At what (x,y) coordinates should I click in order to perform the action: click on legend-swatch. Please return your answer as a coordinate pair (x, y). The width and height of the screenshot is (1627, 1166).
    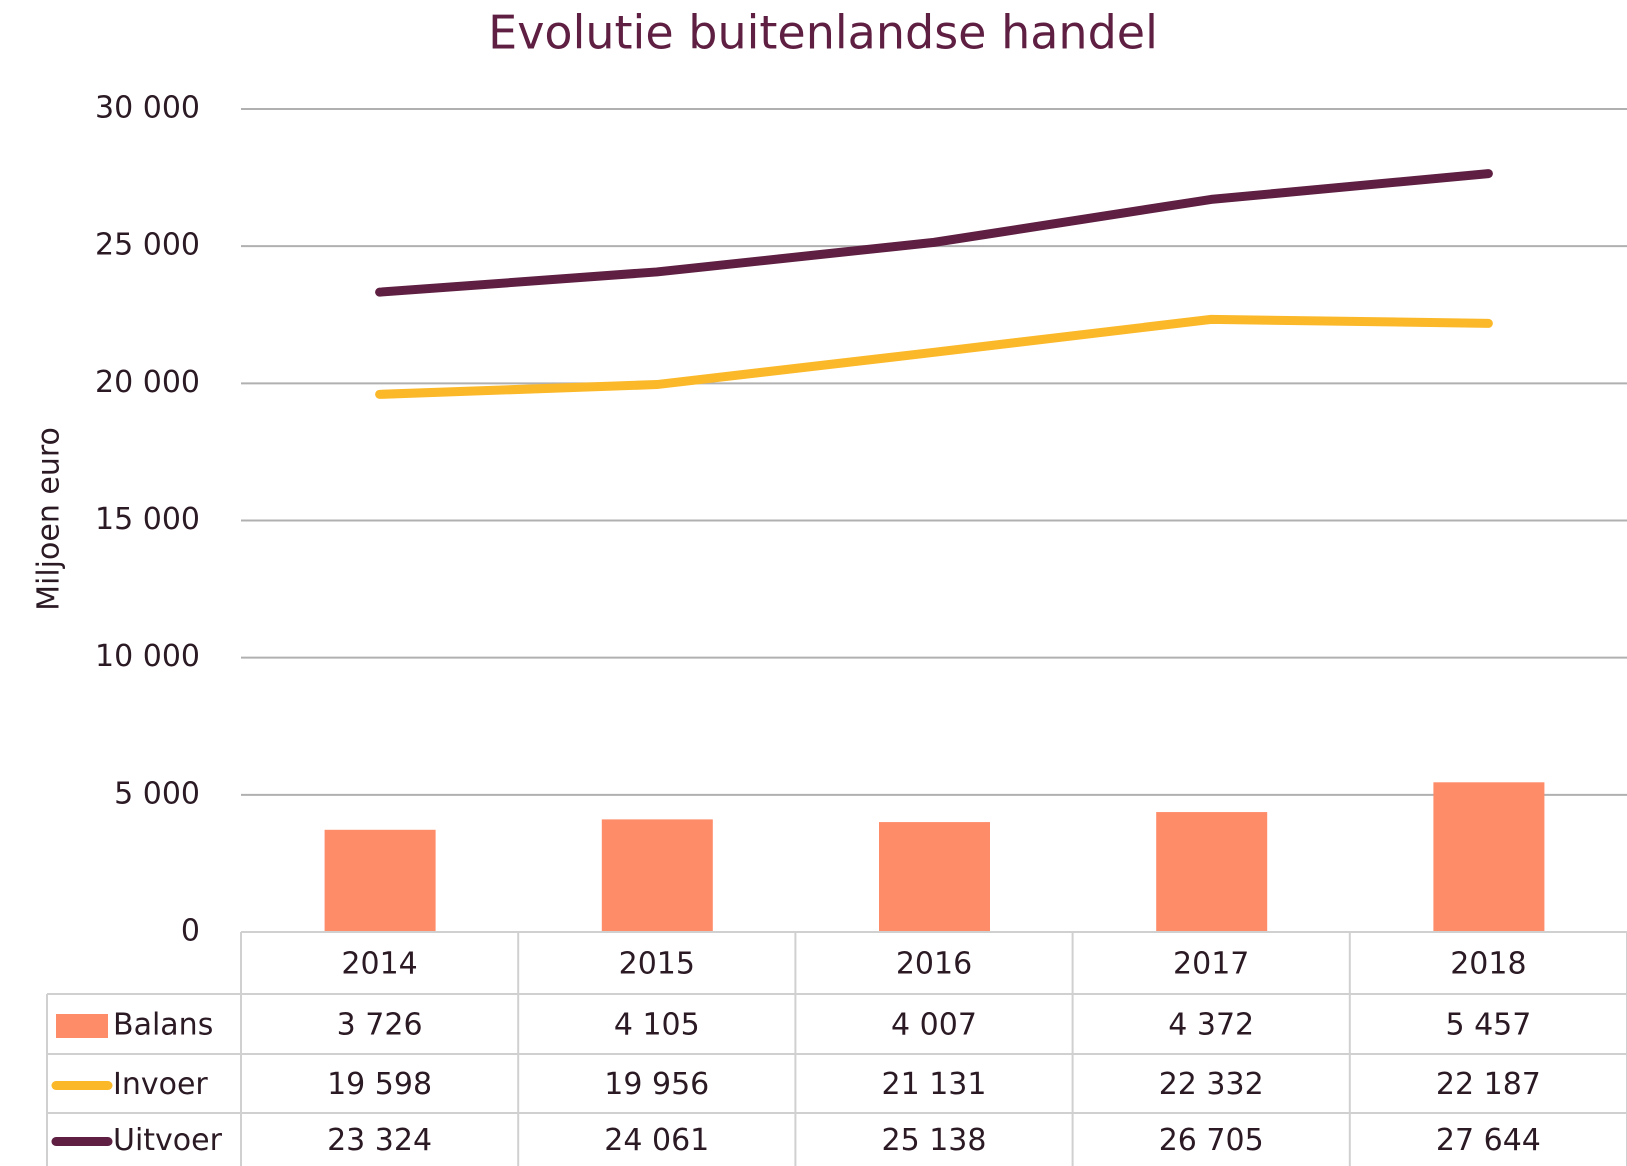
    Looking at the image, I should click on (82, 1026).